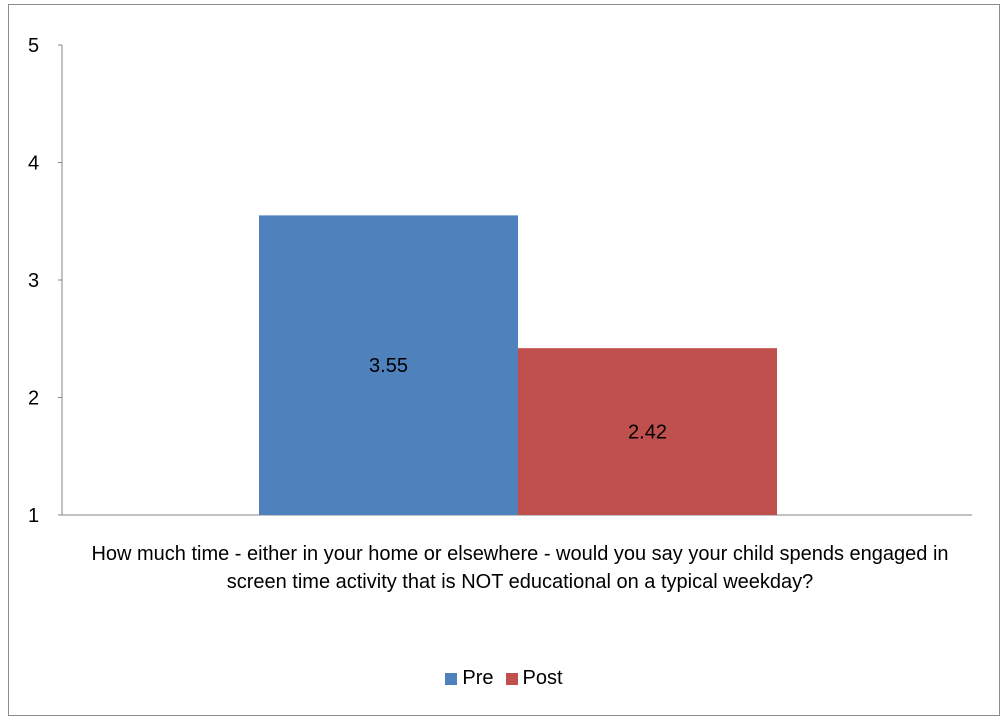  What do you see at coordinates (33, 281) in the screenshot?
I see `y-tick-label: 3` at bounding box center [33, 281].